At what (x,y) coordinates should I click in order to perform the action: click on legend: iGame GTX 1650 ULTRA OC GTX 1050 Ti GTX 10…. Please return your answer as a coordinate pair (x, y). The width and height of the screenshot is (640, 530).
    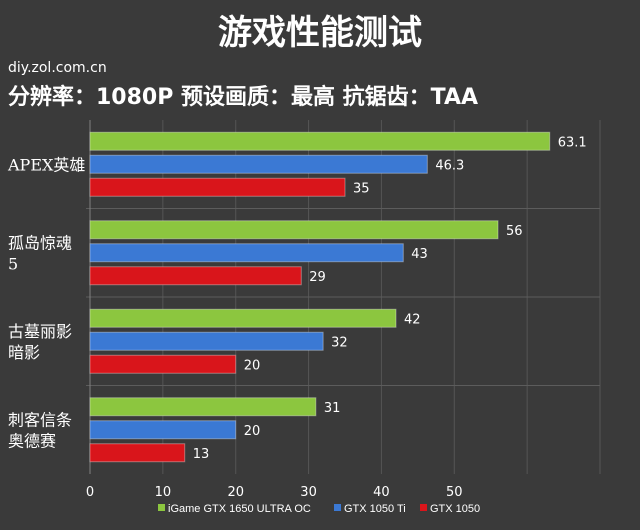
    Looking at the image, I should click on (319, 509).